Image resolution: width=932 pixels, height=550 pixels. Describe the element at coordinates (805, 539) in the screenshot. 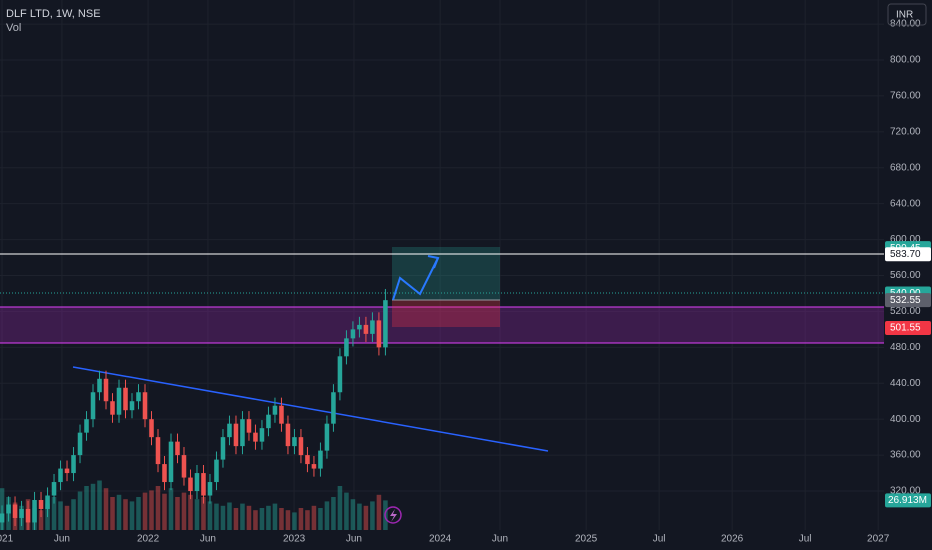

I see `x-tick-label: Jul` at that location.